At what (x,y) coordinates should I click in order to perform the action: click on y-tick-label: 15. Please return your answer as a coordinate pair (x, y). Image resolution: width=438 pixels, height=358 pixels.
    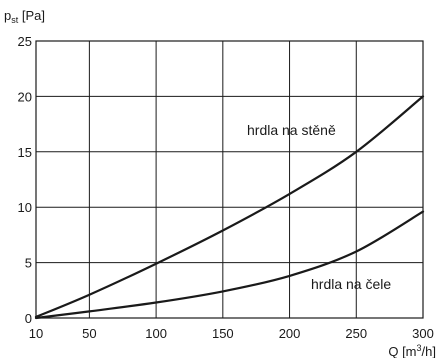
    Looking at the image, I should click on (25, 152).